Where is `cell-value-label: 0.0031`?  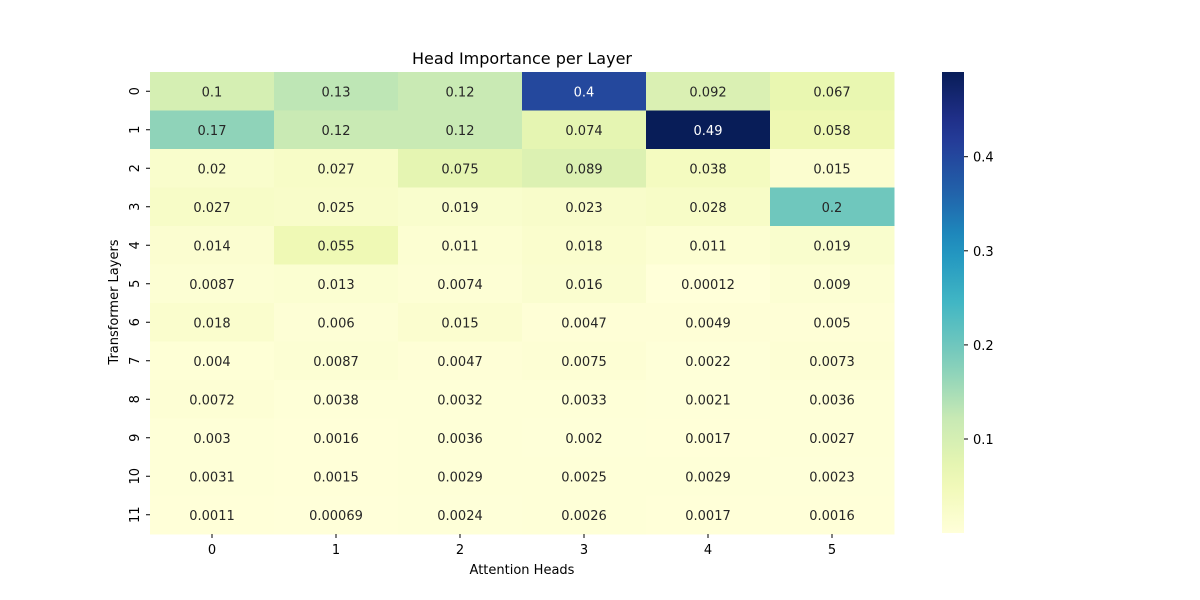
cell-value-label: 0.0031 is located at coordinates (212, 477).